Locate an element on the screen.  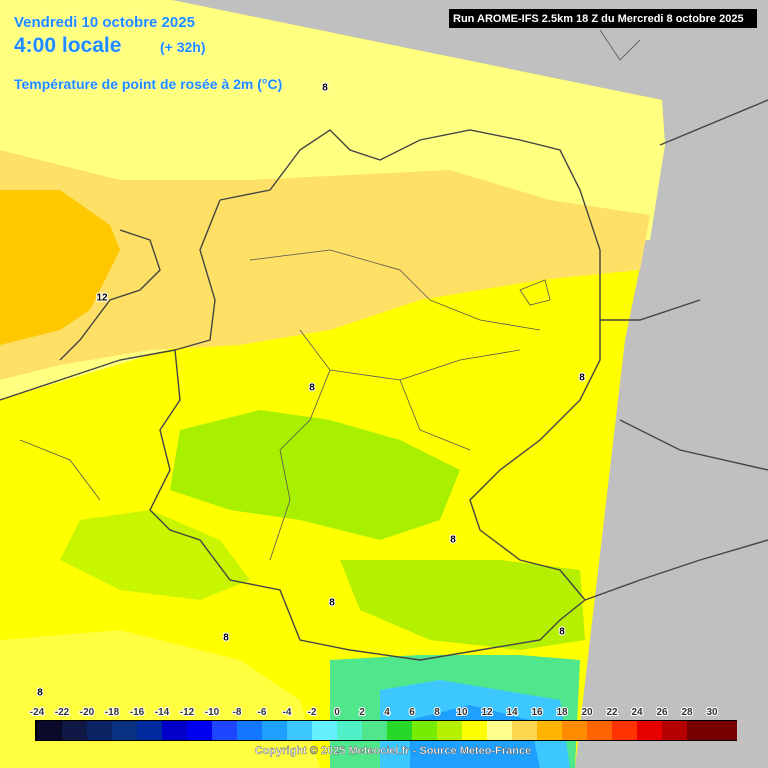
legend-label: 10 is located at coordinates (462, 712).